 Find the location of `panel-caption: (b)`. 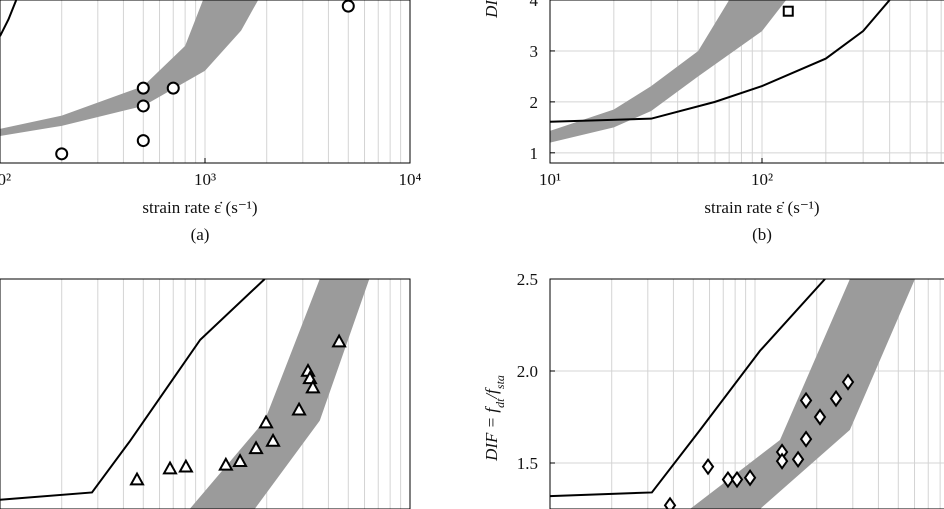

panel-caption: (b) is located at coordinates (762, 234).